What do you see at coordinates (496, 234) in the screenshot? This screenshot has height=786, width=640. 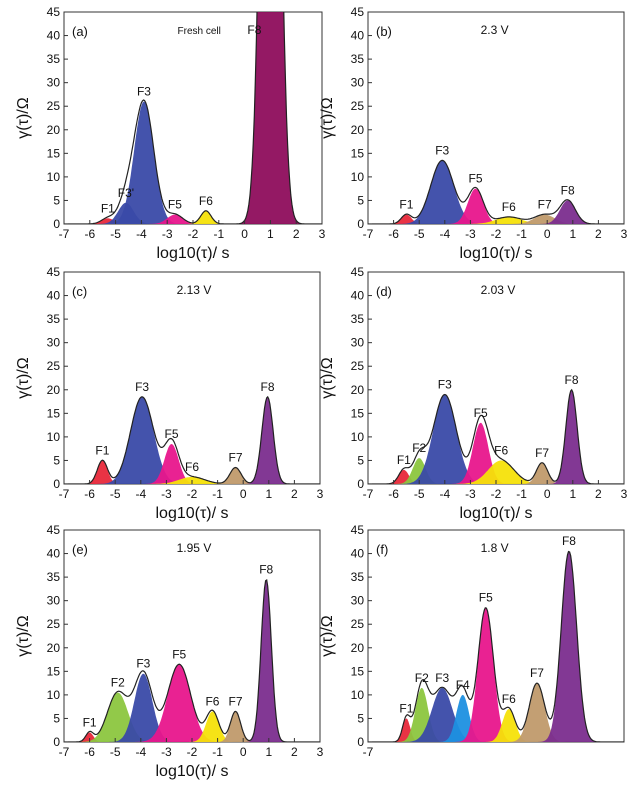 I see `panel-b-xtick-label: -2` at bounding box center [496, 234].